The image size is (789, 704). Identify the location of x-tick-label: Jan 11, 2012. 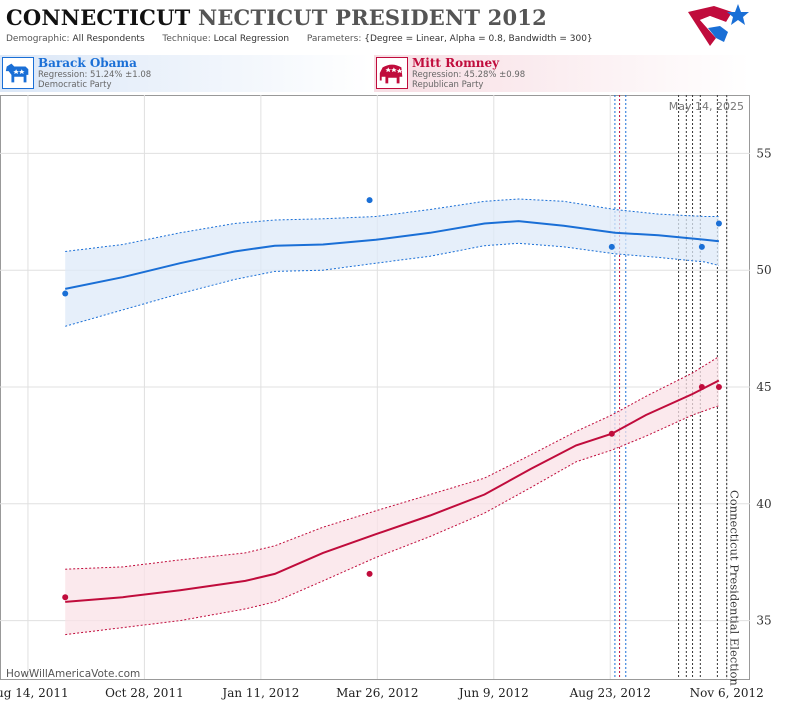
(259, 693).